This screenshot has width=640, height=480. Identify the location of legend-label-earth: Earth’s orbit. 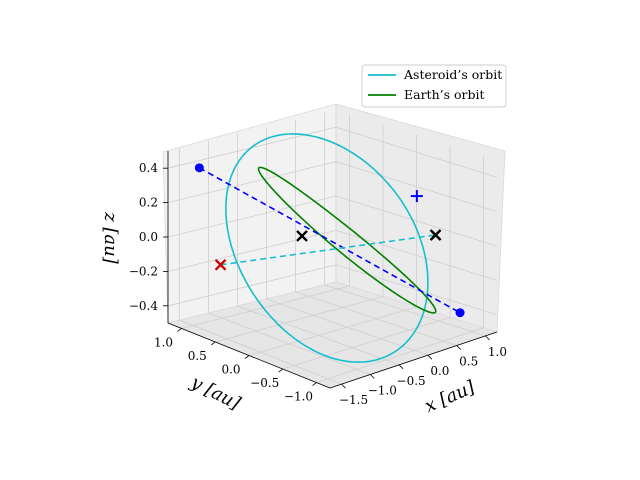
(444, 94).